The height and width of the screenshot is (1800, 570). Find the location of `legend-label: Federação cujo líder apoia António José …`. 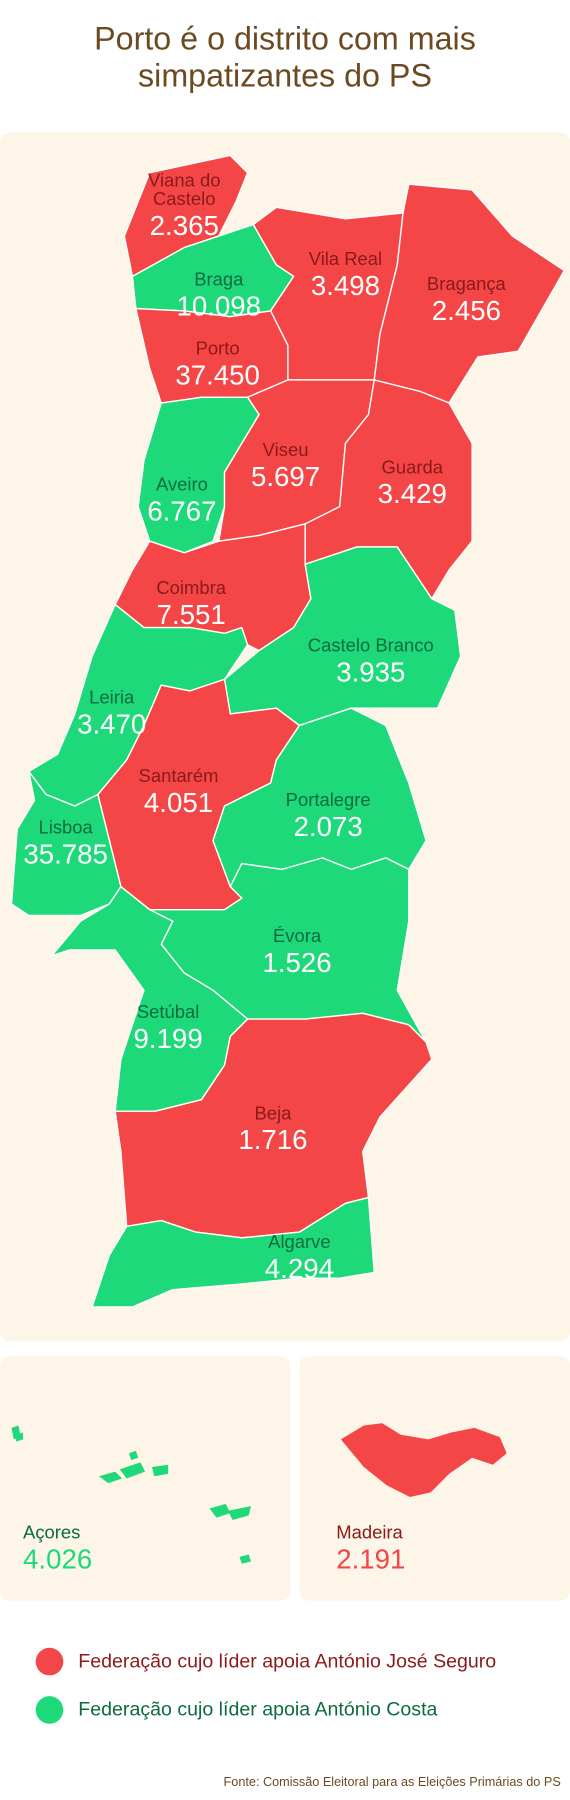

legend-label: Federação cujo líder apoia António José … is located at coordinates (287, 1661).